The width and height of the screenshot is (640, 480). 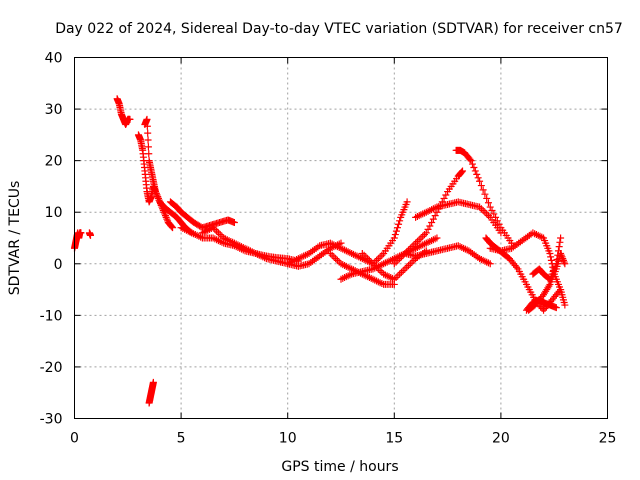 I want to click on x-tick-label: 10, so click(x=288, y=439).